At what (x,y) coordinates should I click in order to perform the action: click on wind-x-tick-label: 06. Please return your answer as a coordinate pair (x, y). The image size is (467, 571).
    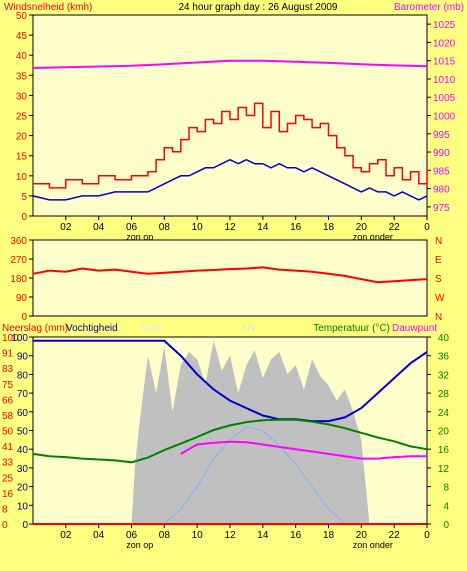
    Looking at the image, I should click on (132, 227).